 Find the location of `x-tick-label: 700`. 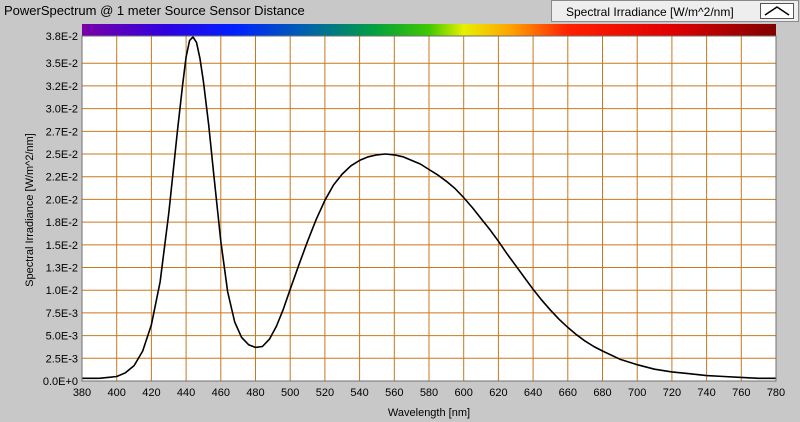

x-tick-label: 700 is located at coordinates (637, 393).